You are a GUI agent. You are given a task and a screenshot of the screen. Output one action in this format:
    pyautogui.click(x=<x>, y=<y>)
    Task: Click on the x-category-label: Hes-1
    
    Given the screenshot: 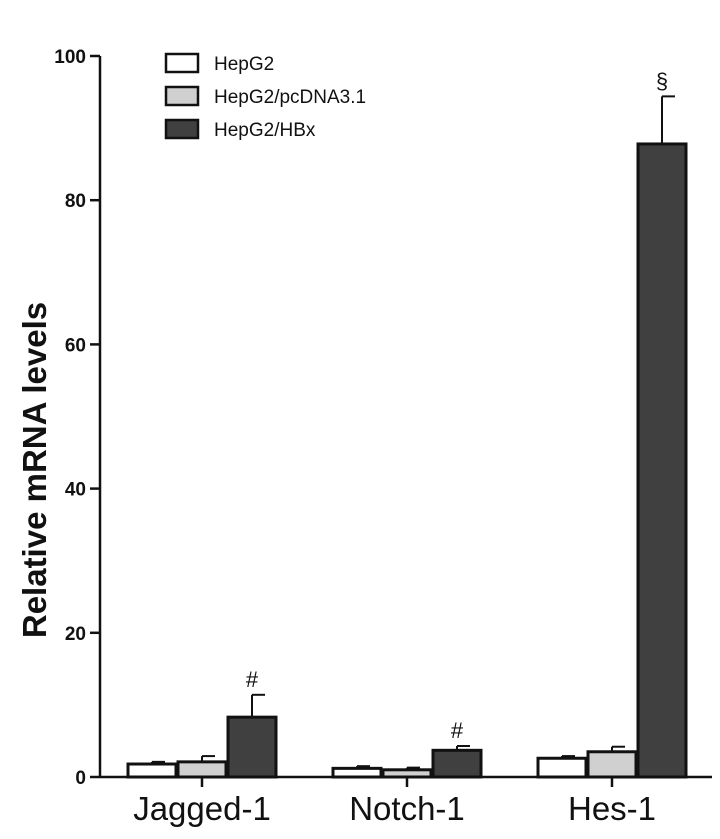 What is the action you would take?
    pyautogui.click(x=612, y=808)
    